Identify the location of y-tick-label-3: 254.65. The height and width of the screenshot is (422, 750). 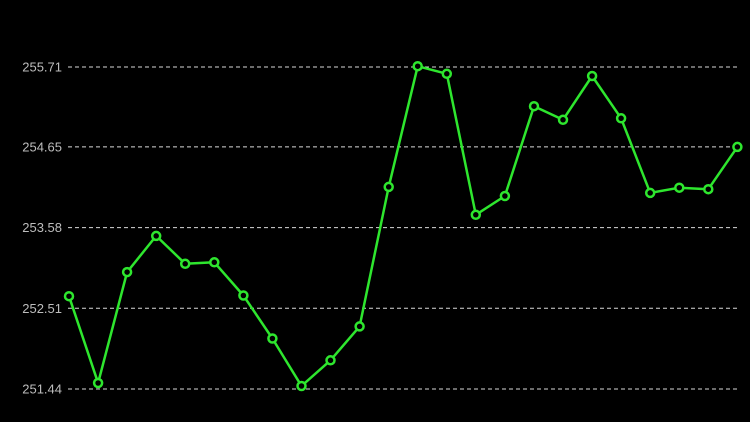
(42, 146).